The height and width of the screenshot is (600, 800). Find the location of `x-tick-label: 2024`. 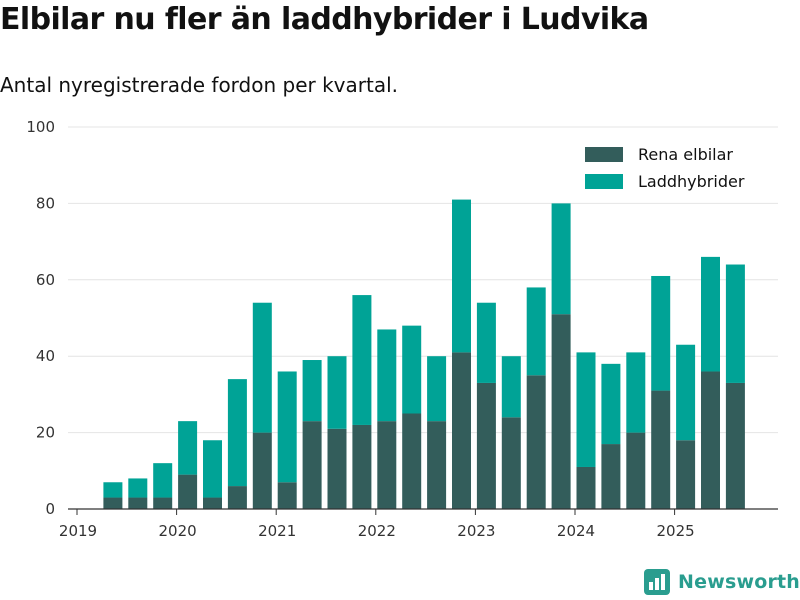

x-tick-label: 2024 is located at coordinates (576, 531).